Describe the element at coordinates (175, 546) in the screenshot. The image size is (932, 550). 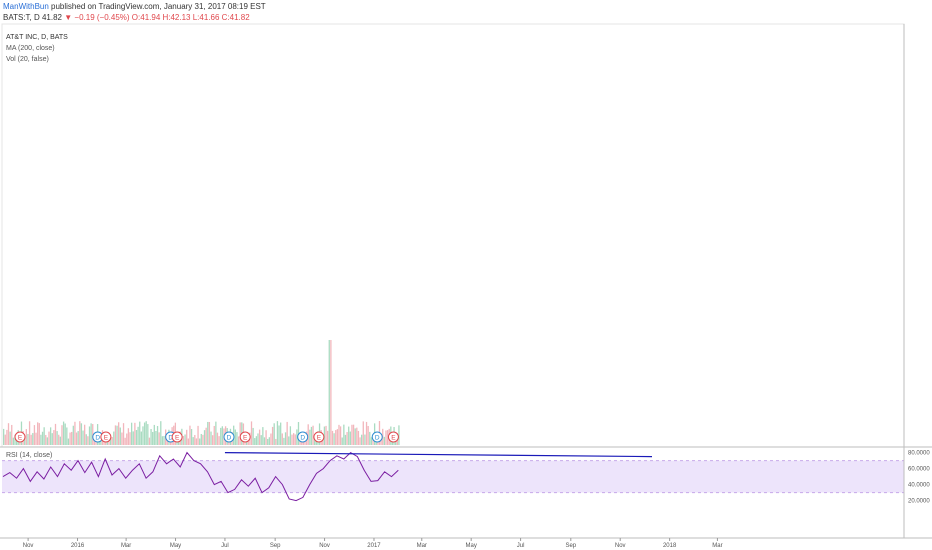
I see `time-tick-label: May` at that location.